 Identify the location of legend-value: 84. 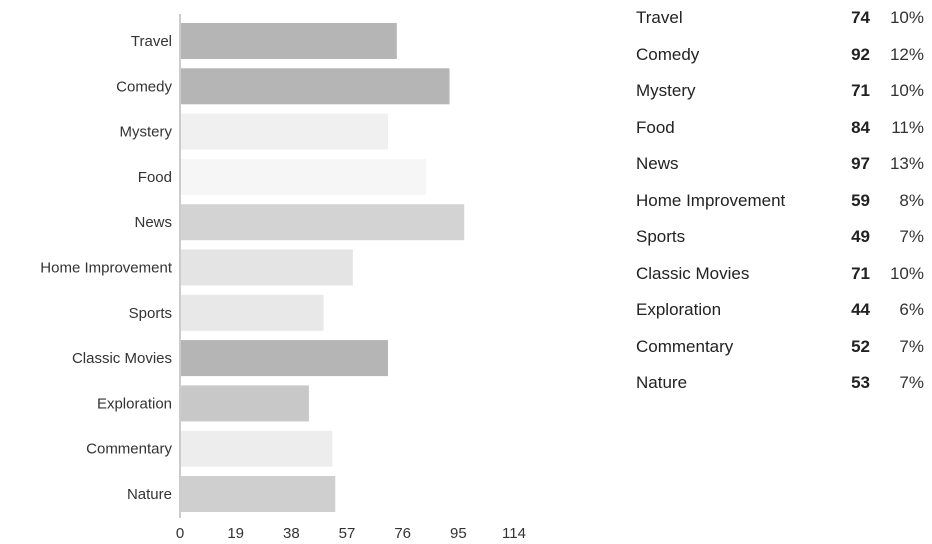
(860, 127).